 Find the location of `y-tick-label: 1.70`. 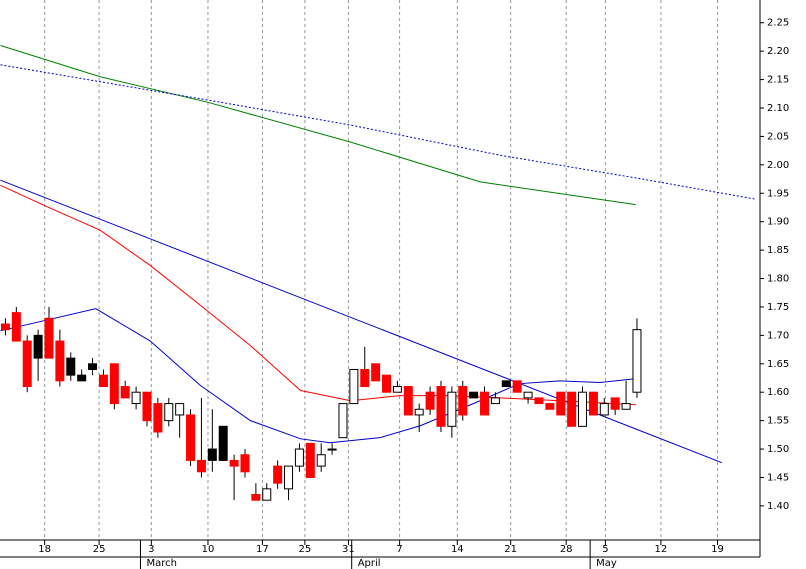

y-tick-label: 1.70 is located at coordinates (778, 335).